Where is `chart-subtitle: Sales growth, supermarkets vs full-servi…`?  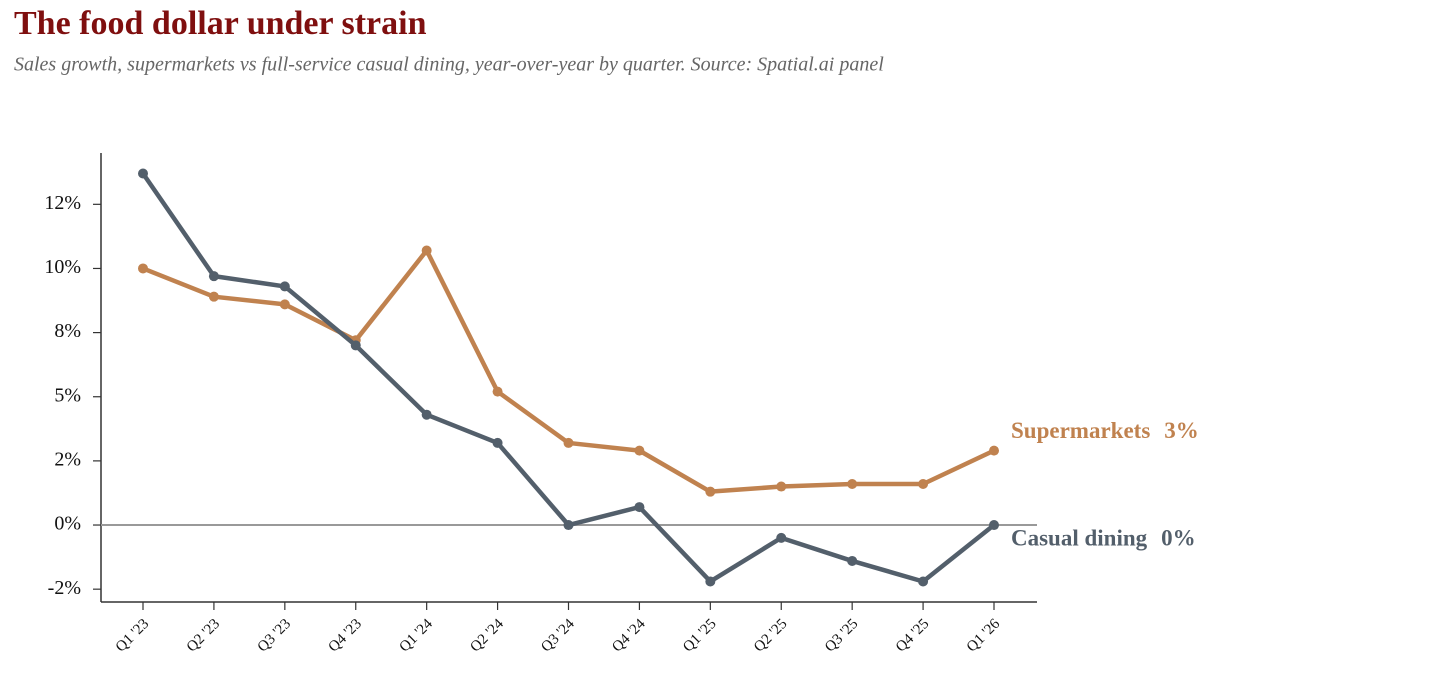 chart-subtitle: Sales growth, supermarkets vs full-servi… is located at coordinates (449, 65).